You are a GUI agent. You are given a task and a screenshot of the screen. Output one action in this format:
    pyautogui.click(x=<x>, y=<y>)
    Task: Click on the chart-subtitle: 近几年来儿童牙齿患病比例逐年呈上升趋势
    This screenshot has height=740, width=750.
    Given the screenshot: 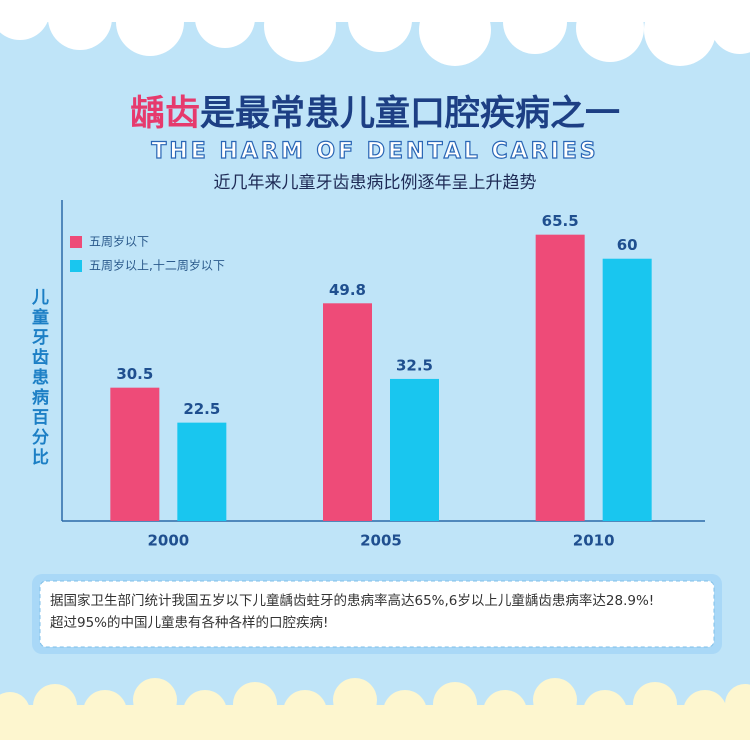 What is the action you would take?
    pyautogui.click(x=375, y=183)
    